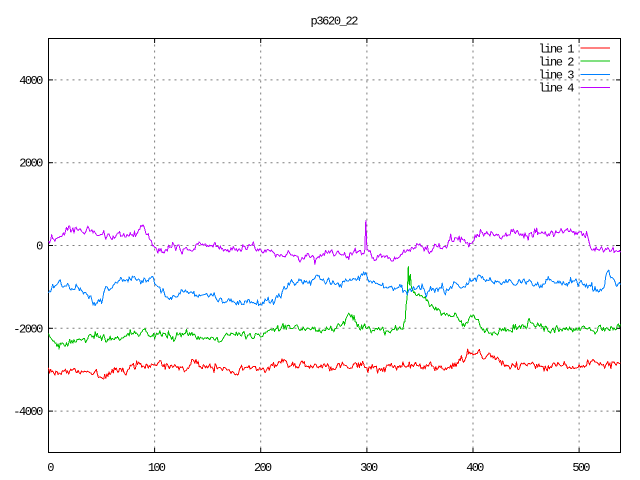 Image resolution: width=640 pixels, height=480 pixels. I want to click on svg-text: -2000, so click(28, 329).